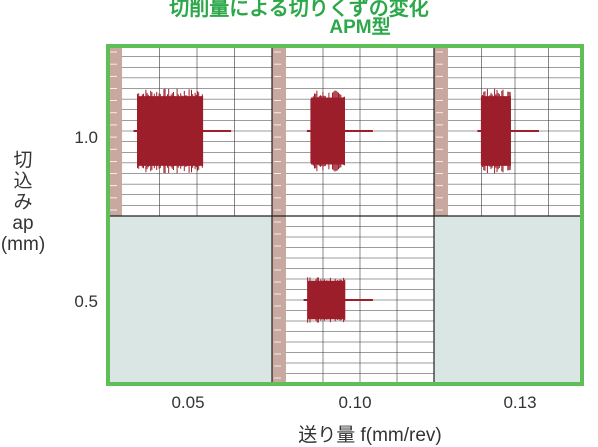  Describe the element at coordinates (23, 160) in the screenshot. I see `y-axis-label-part: 切` at that location.